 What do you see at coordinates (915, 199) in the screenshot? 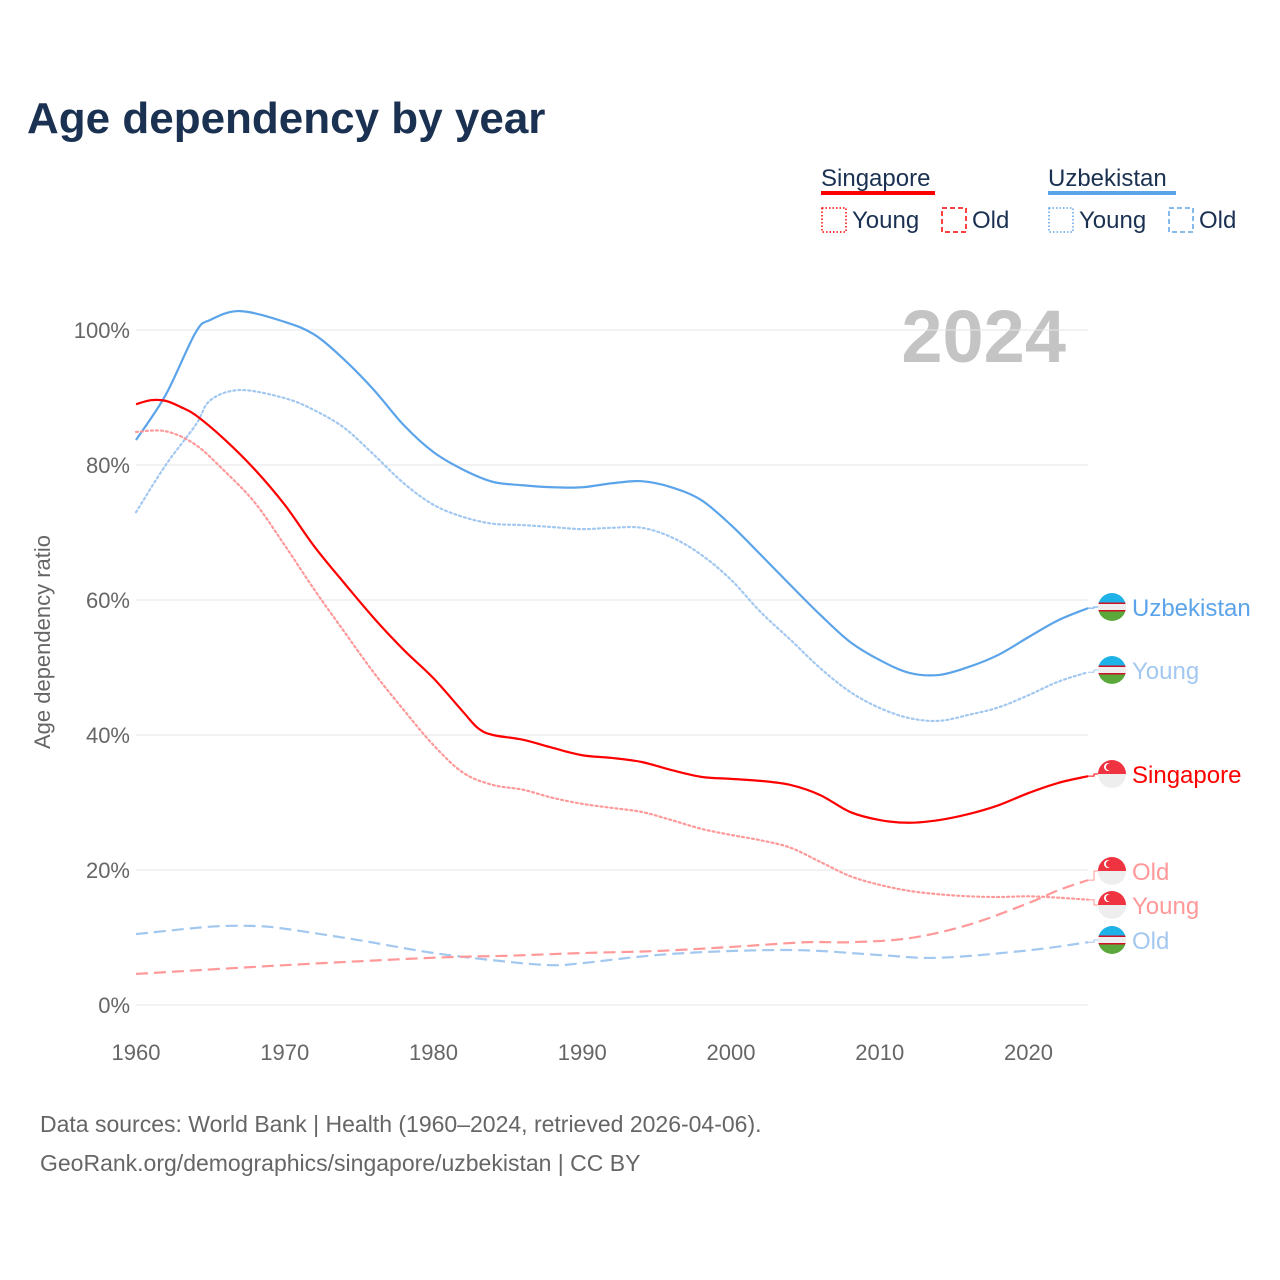
I see `legend-singapore: Singapore Young Old` at bounding box center [915, 199].